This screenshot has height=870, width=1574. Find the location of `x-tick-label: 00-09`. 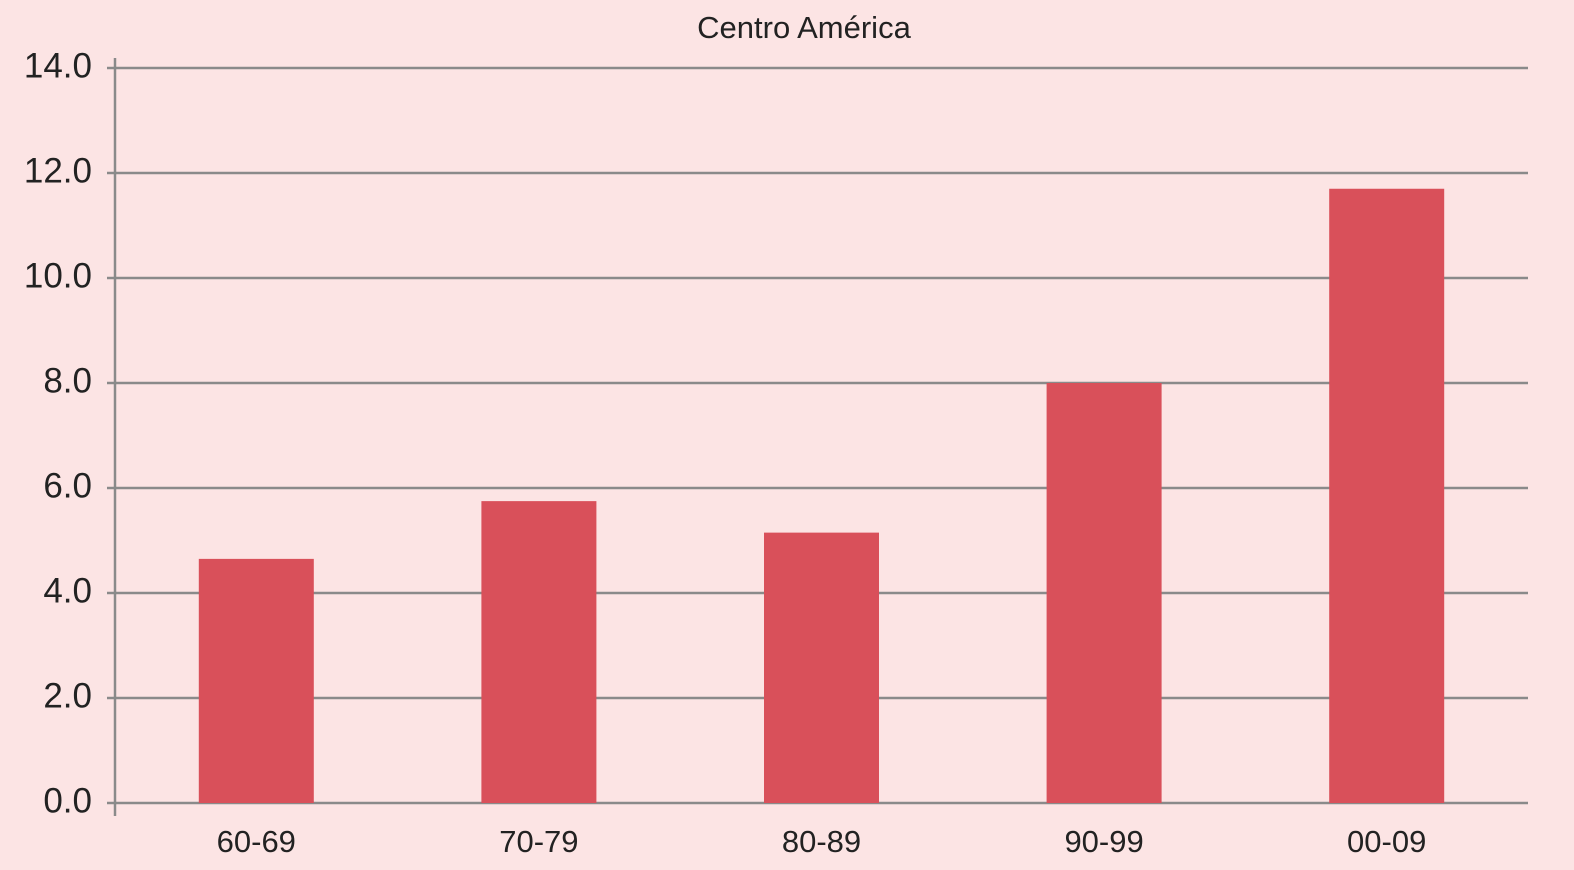

x-tick-label: 00-09 is located at coordinates (1386, 841).